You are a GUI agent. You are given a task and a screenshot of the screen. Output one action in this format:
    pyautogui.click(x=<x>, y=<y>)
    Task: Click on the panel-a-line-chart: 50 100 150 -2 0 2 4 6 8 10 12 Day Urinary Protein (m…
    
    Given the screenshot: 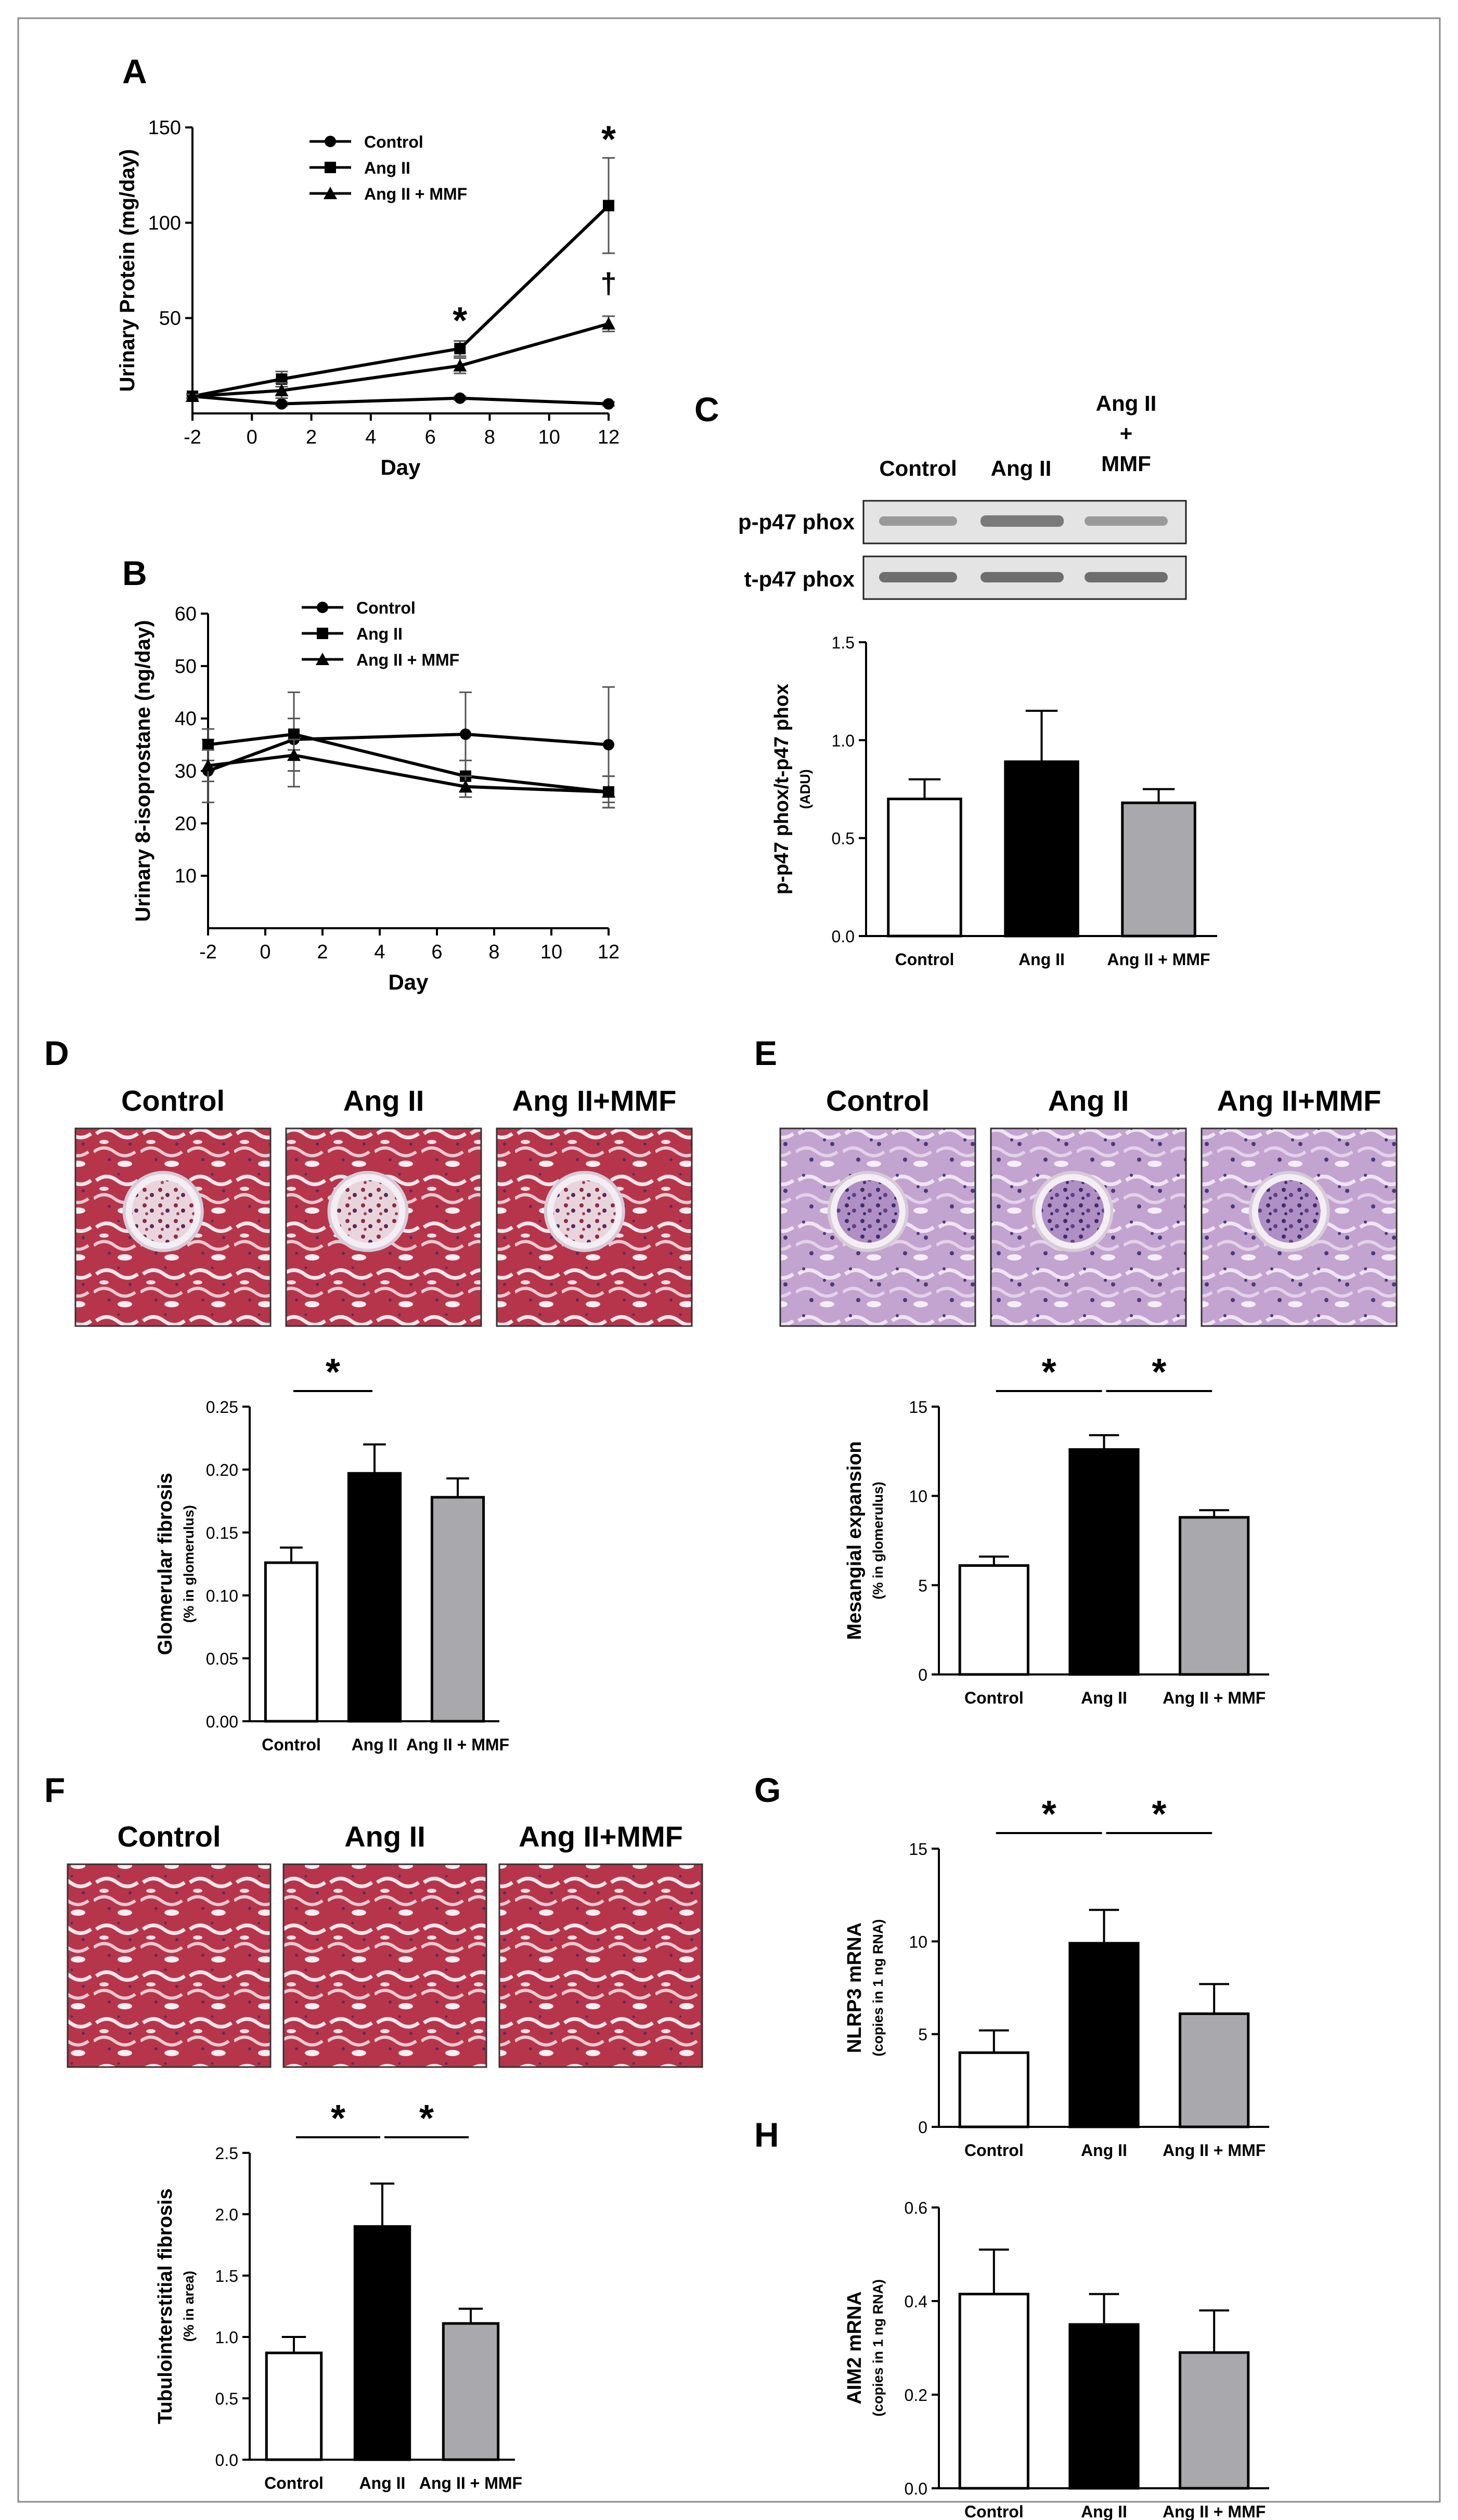 What is the action you would take?
    pyautogui.click(x=368, y=298)
    